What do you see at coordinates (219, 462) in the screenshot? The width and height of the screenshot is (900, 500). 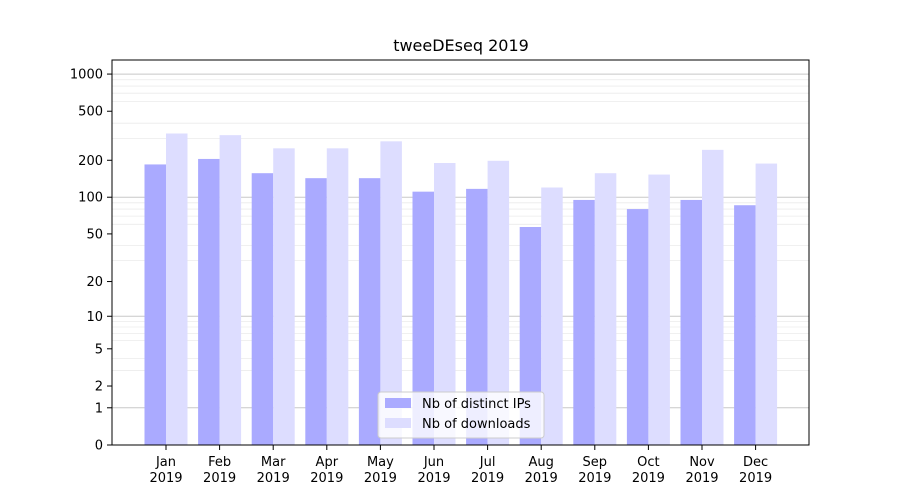 I see `x-tick-label-month: Feb` at bounding box center [219, 462].